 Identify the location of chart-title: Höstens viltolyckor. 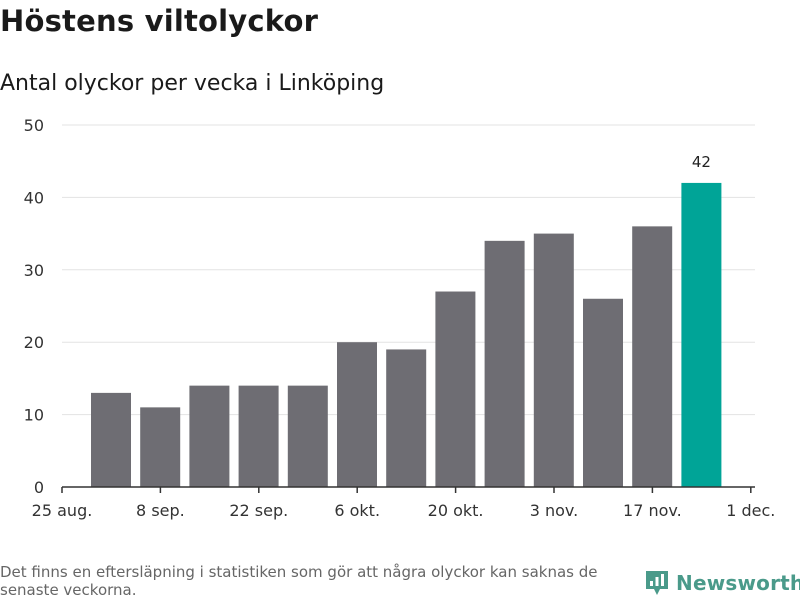
(159, 21).